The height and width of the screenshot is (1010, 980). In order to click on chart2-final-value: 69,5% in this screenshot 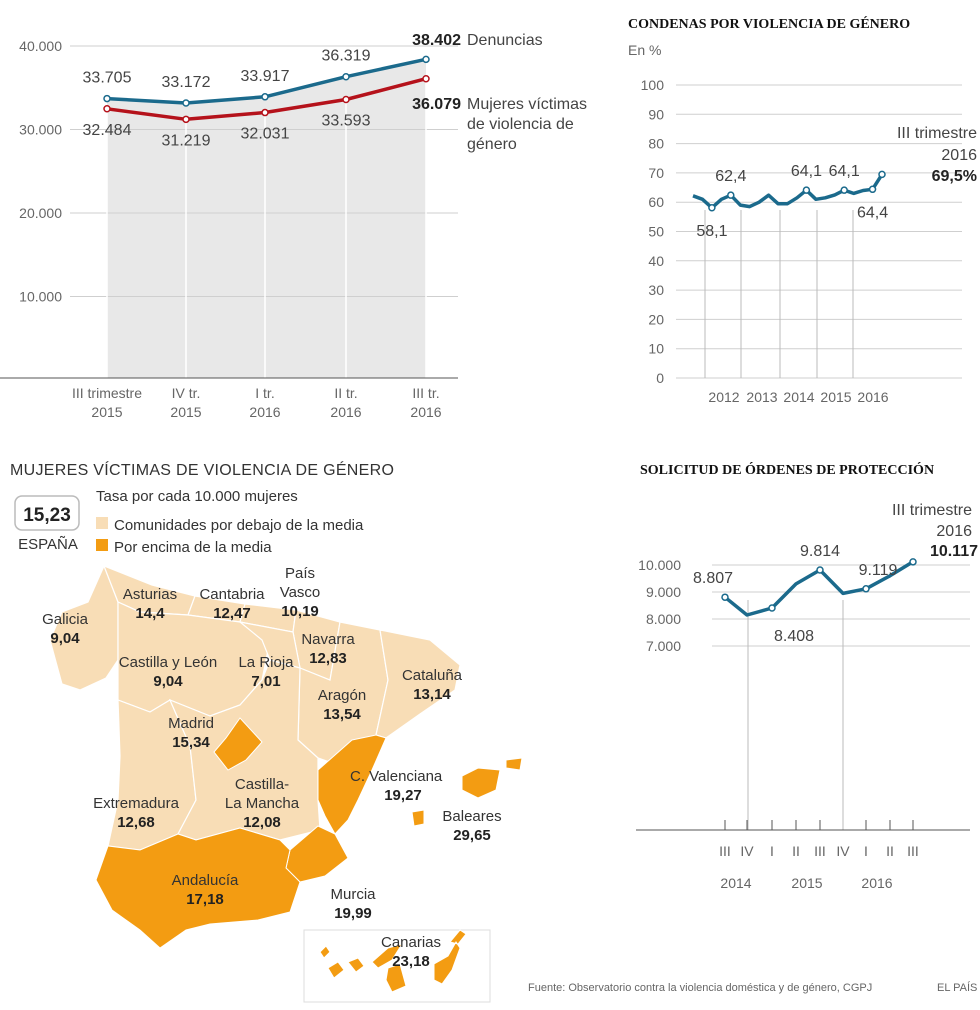, I will do `click(954, 176)`.